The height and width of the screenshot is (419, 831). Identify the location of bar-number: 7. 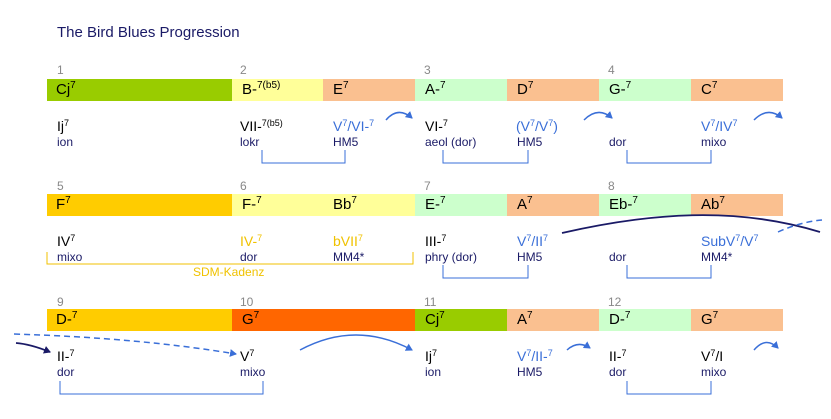
(427, 186).